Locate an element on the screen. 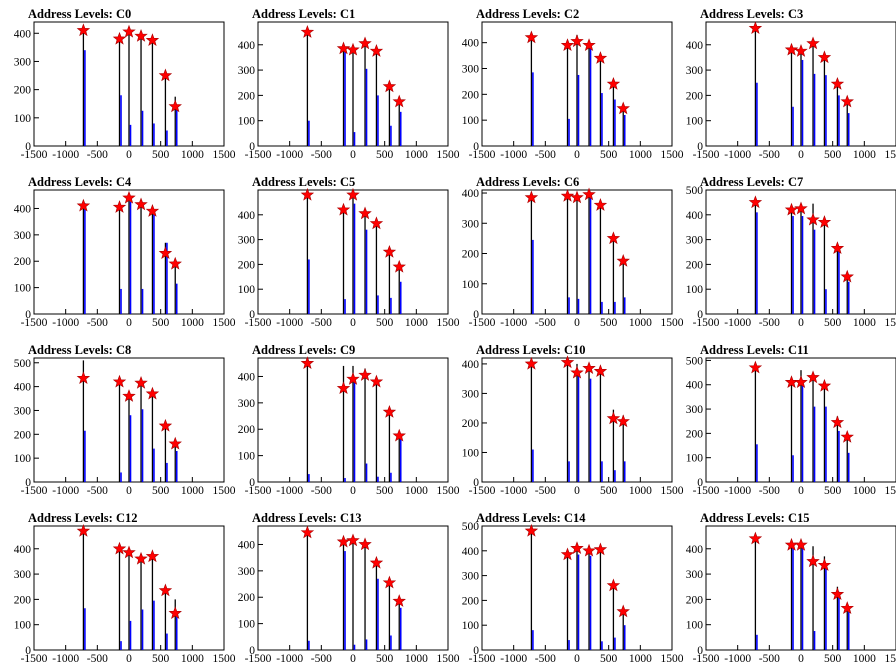  plot-title: Address Levels: C14 is located at coordinates (531, 518).